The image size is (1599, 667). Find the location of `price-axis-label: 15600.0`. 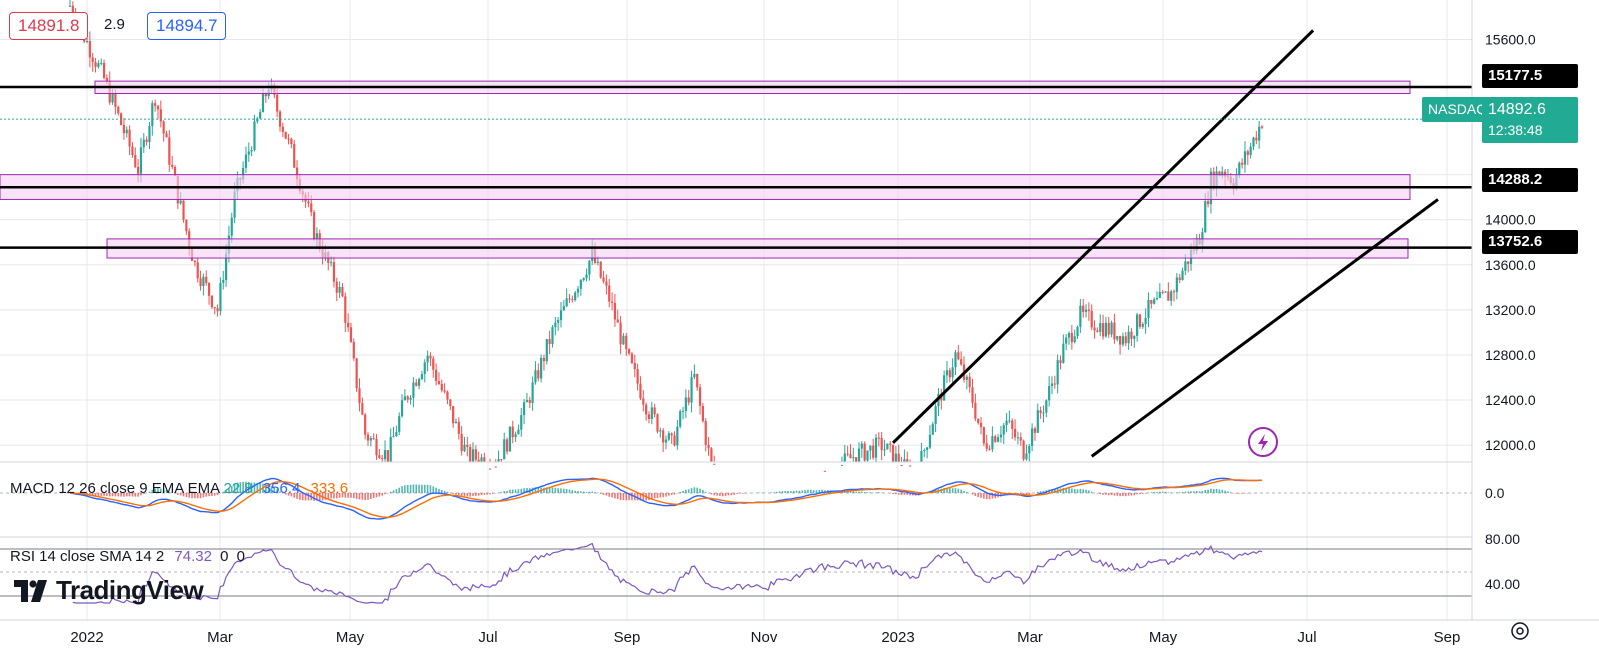

price-axis-label: 15600.0 is located at coordinates (1510, 39).